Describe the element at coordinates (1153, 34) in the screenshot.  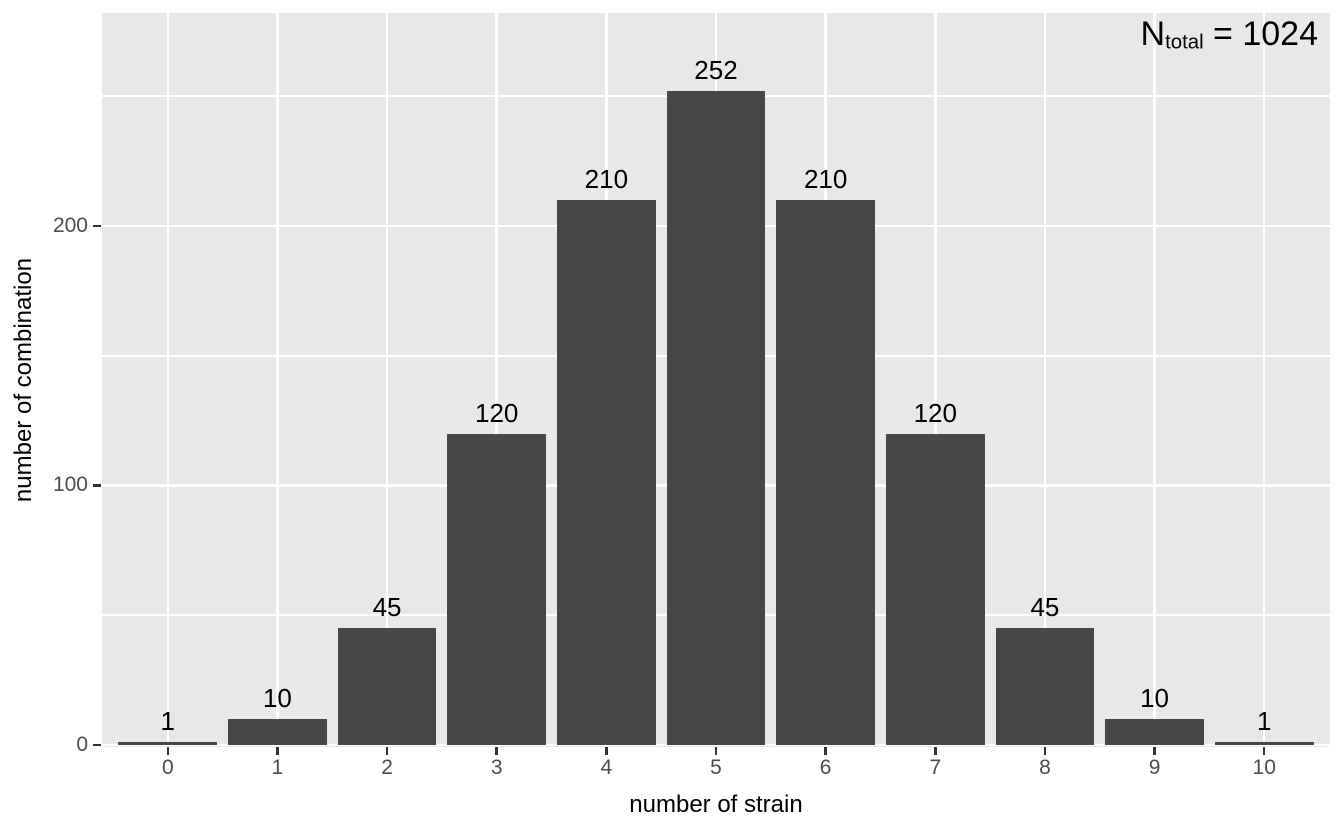
I see `annotation-base: N` at that location.